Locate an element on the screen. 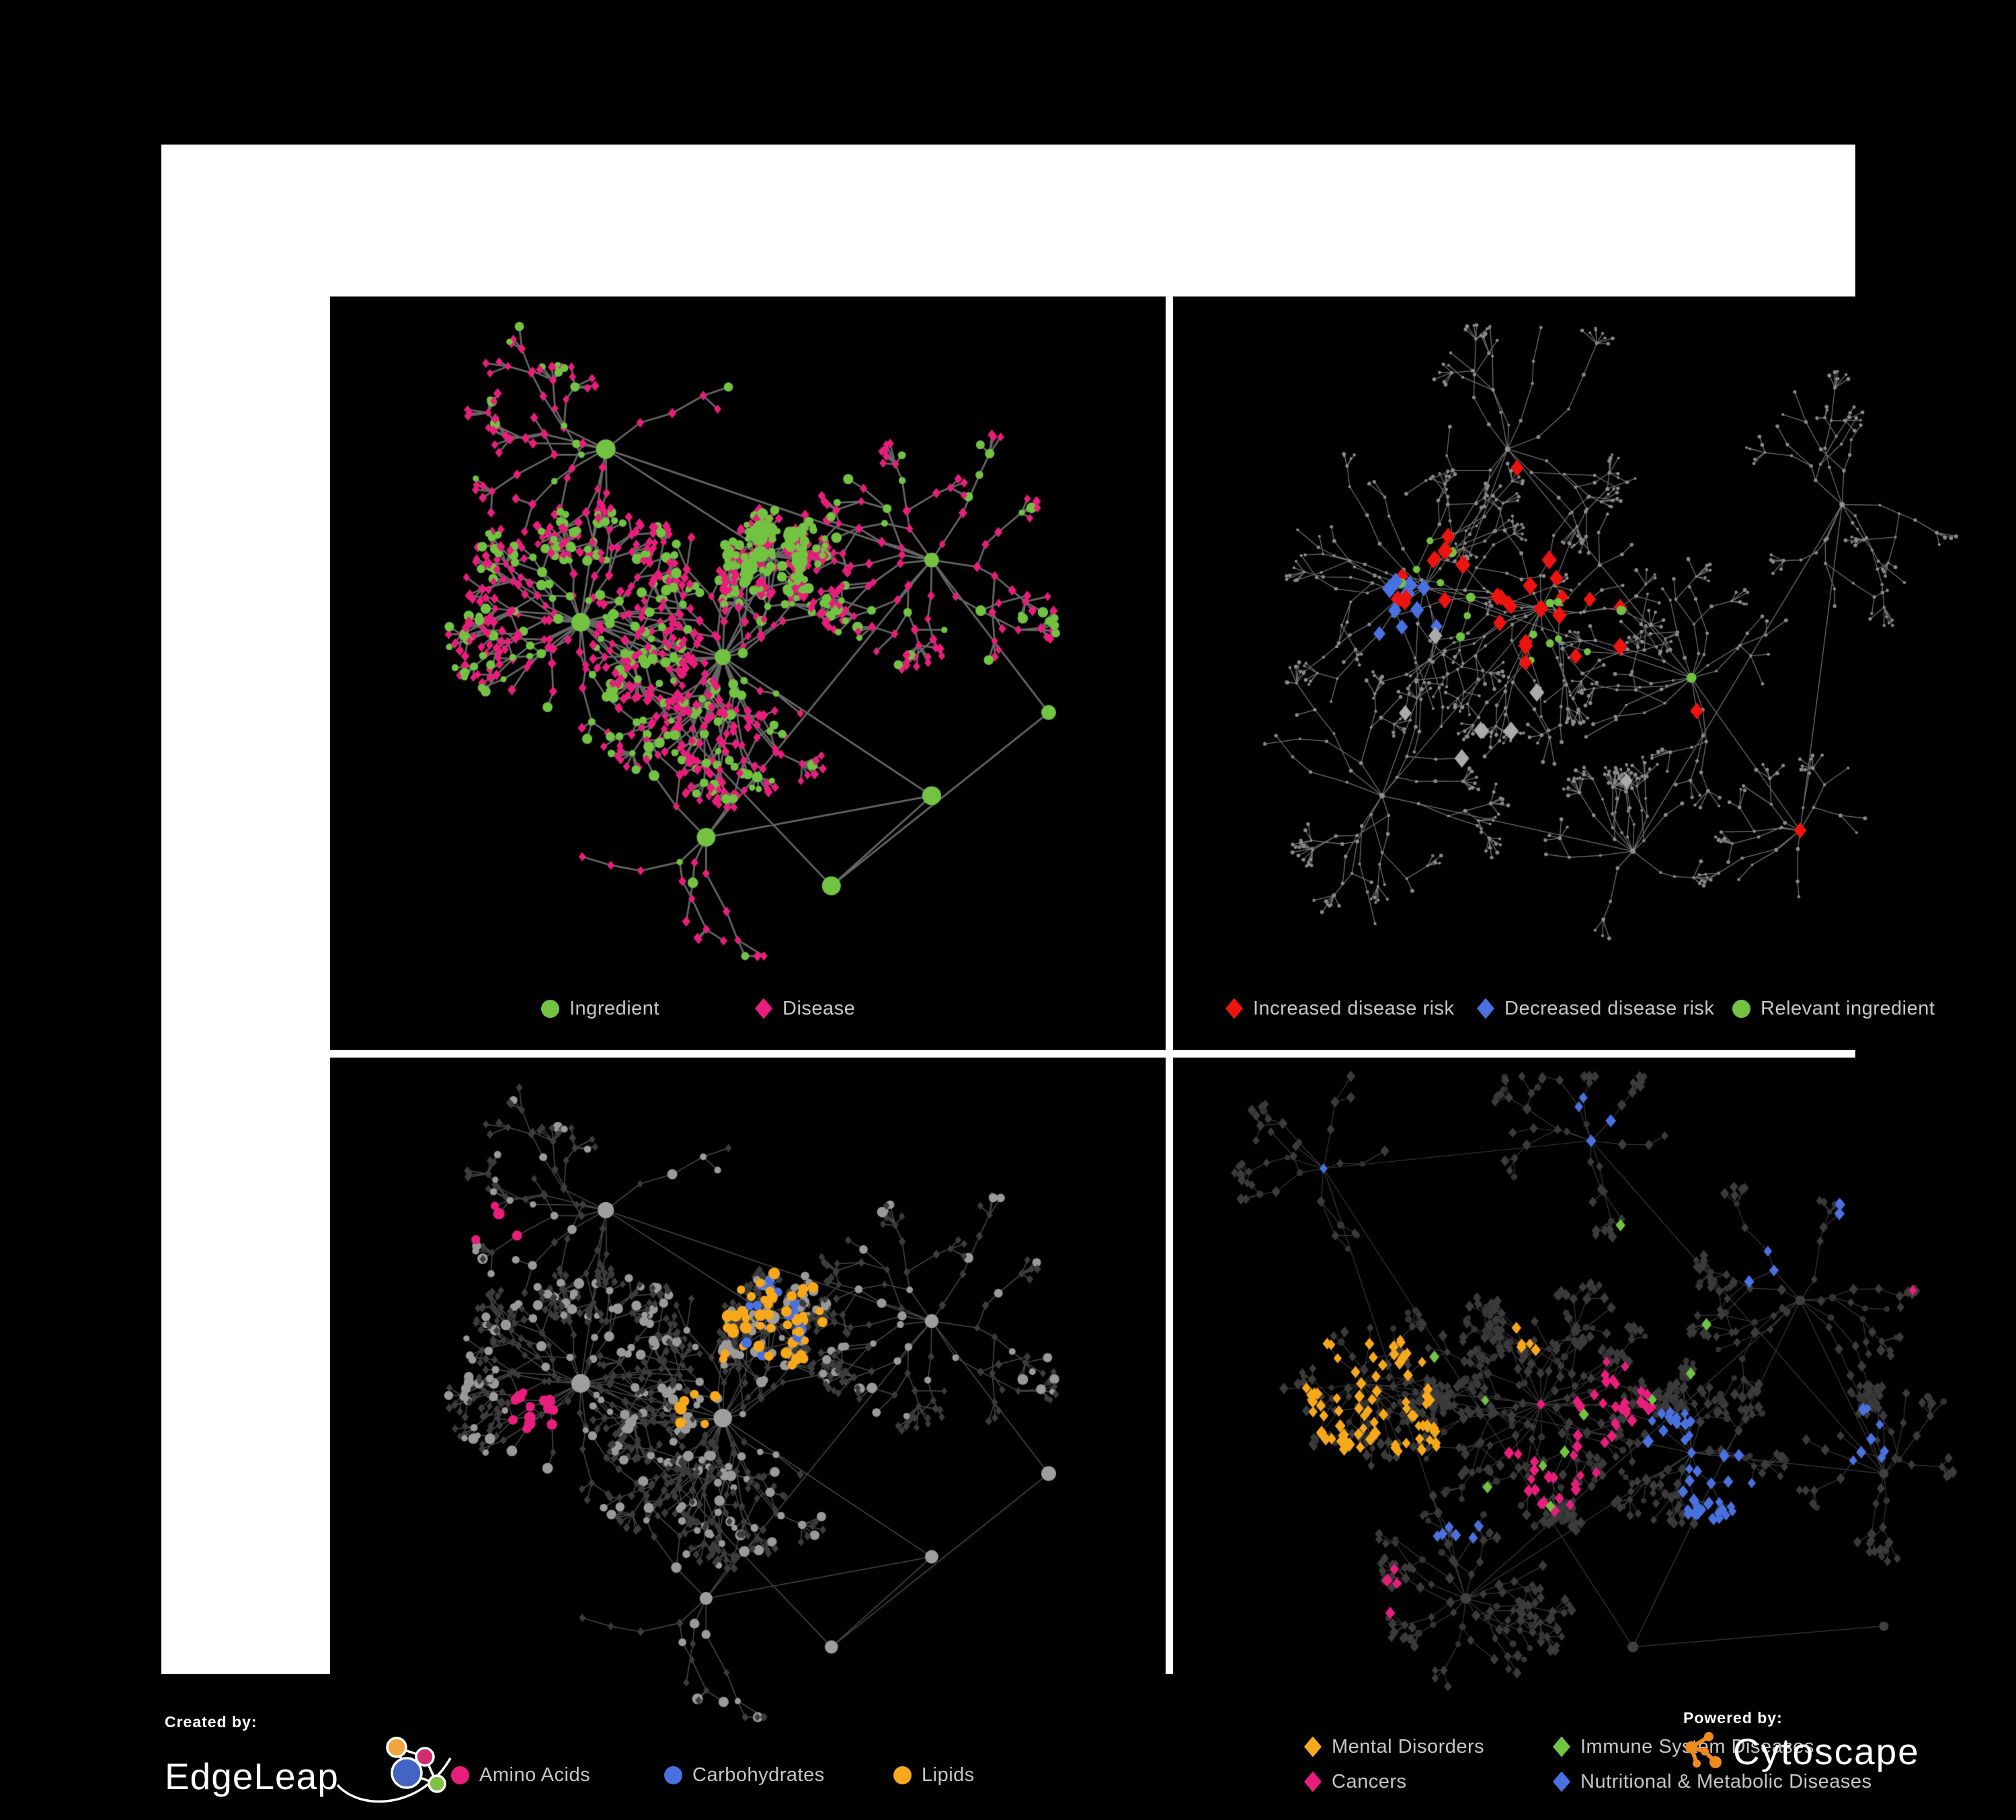 The image size is (2016, 1820). created-by-label: Created by: is located at coordinates (211, 1722).